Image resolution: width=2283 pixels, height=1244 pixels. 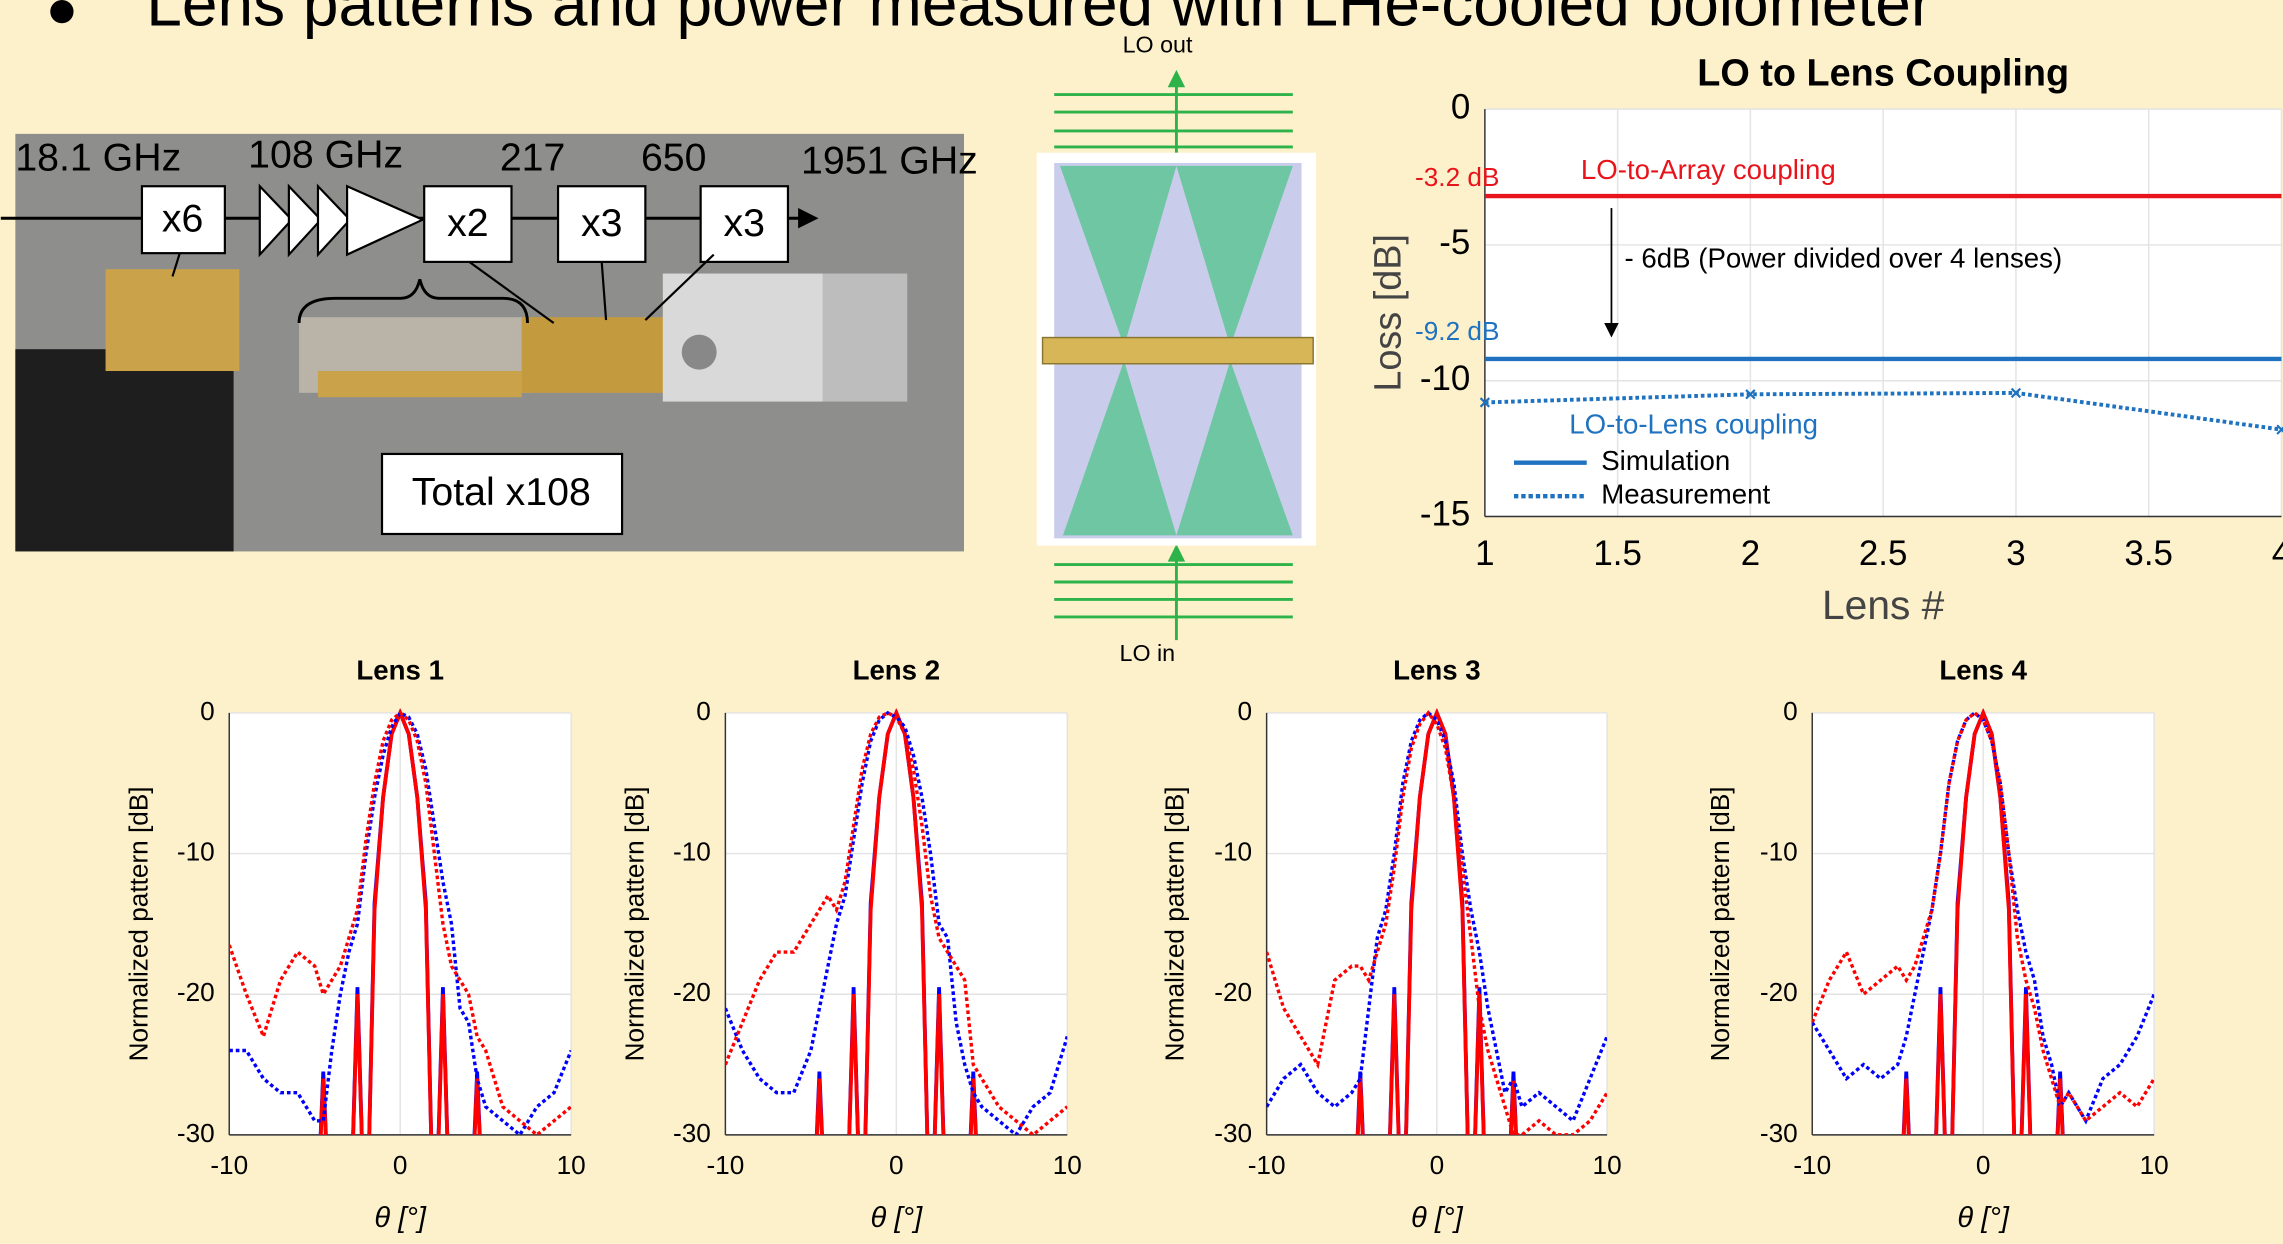 What do you see at coordinates (1158, 45) in the screenshot?
I see `lo-out-label: LO out` at bounding box center [1158, 45].